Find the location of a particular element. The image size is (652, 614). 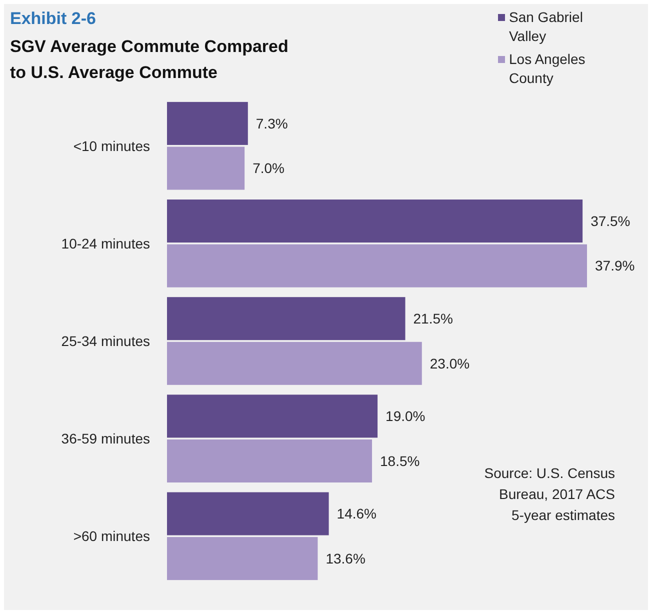

chart-subtitle: SGV Average Commute Compared to U.S. Average Commute is located at coordinates (149, 59).